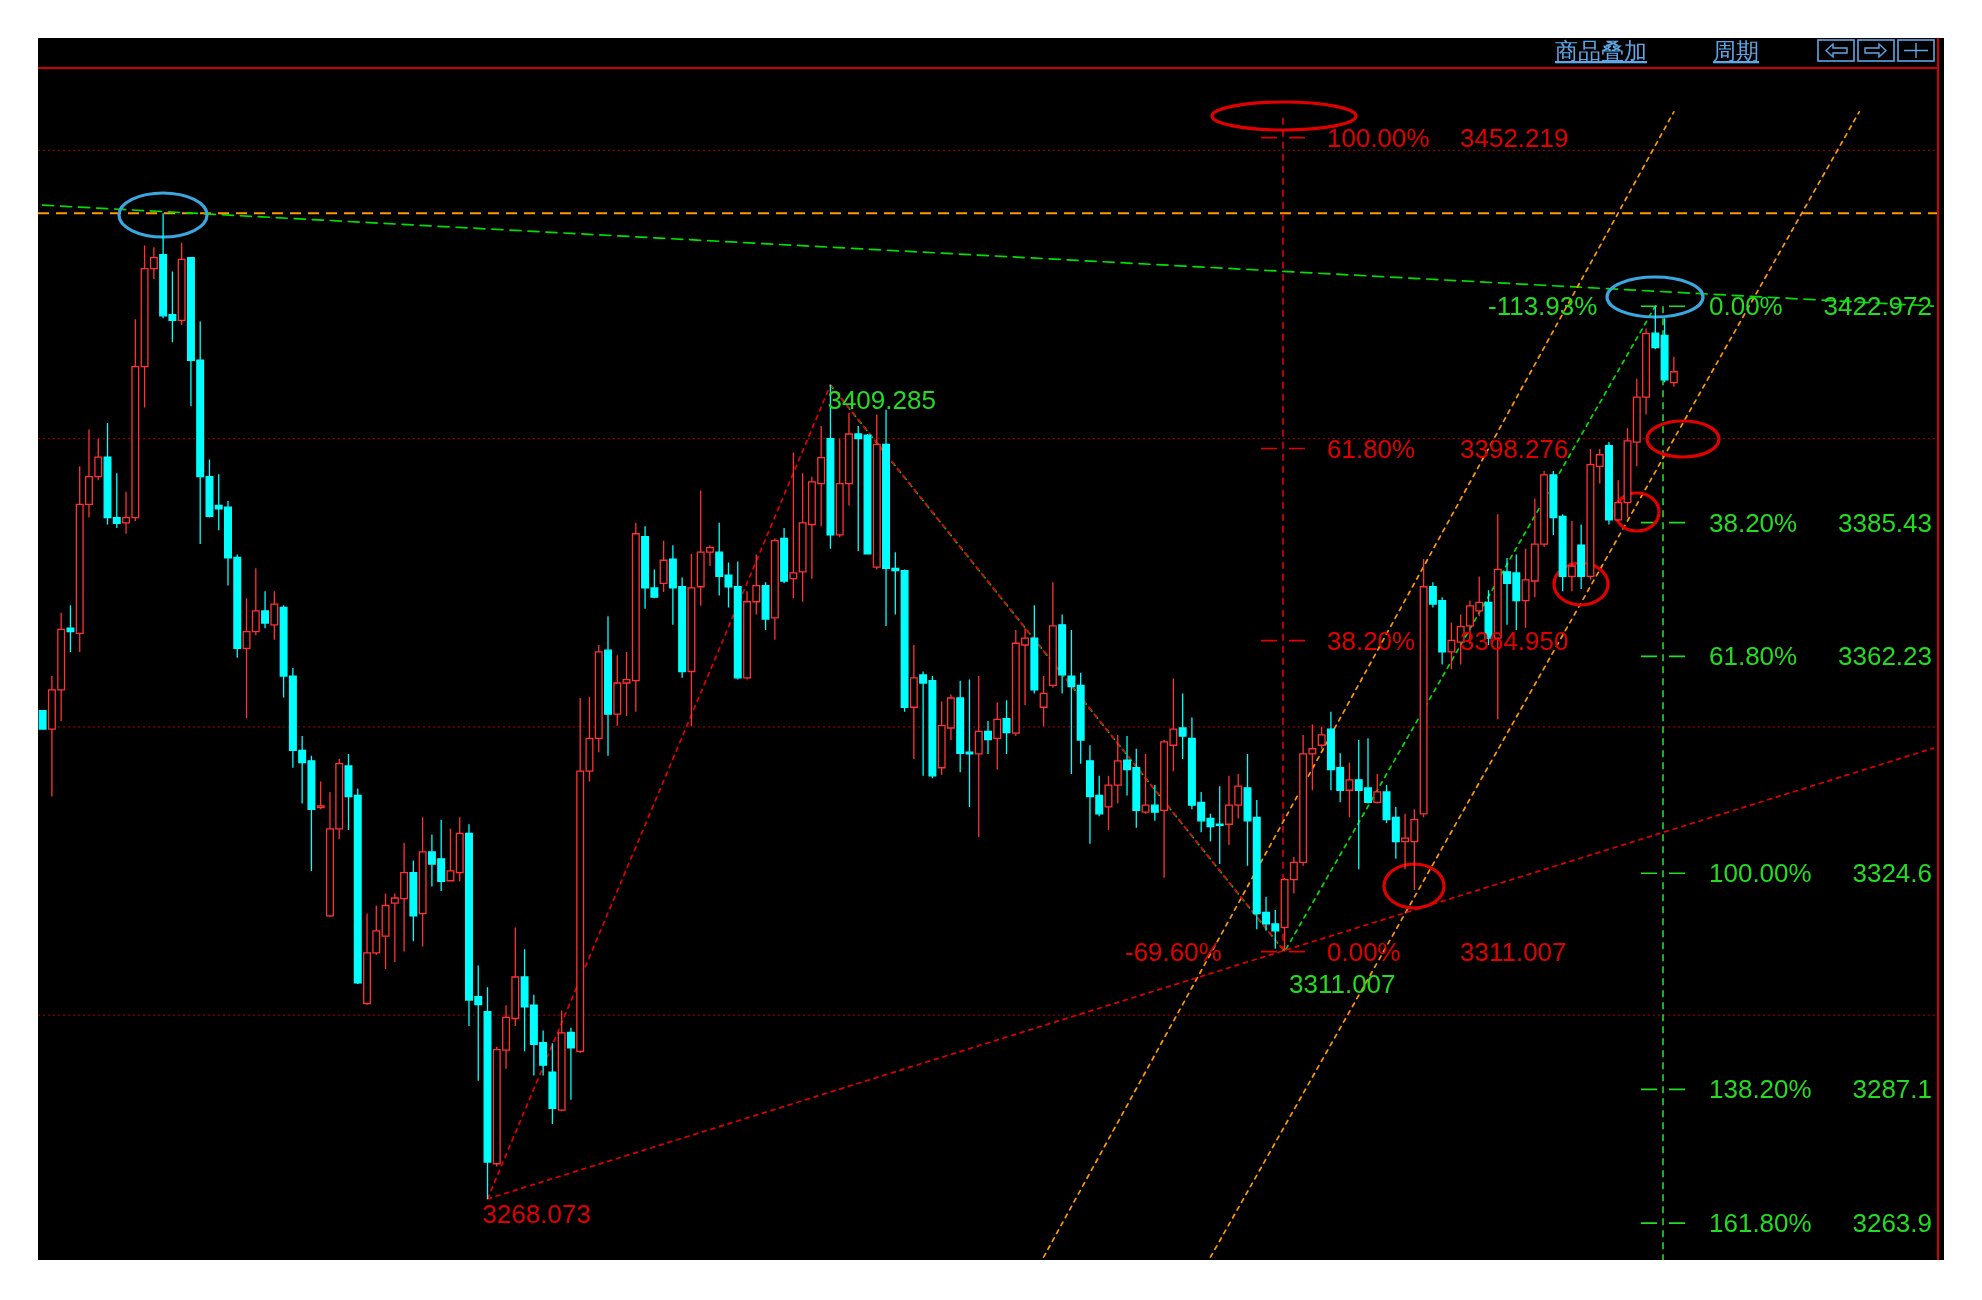 Image resolution: width=1982 pixels, height=1300 pixels. What do you see at coordinates (1342, 983) in the screenshot?
I see `annotation: 3311.007` at bounding box center [1342, 983].